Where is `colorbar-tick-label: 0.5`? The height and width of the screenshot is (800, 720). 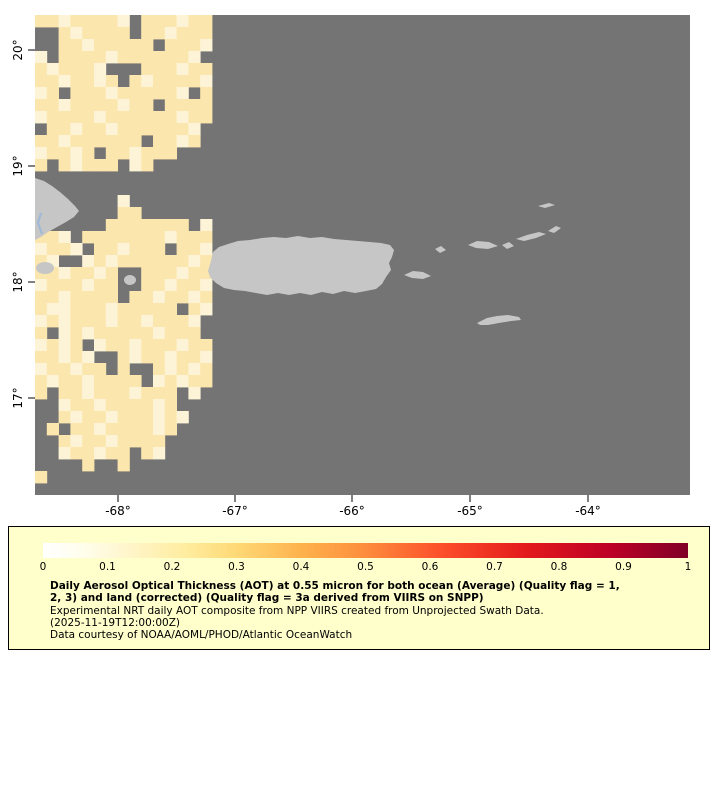
colorbar-tick-label: 0.5 is located at coordinates (365, 567).